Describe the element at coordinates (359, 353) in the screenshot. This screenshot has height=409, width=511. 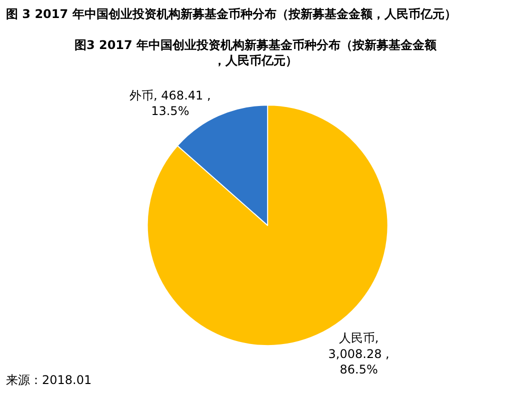
I see `slice-label: 人民币, 3,008.28 , 86.5%` at that location.